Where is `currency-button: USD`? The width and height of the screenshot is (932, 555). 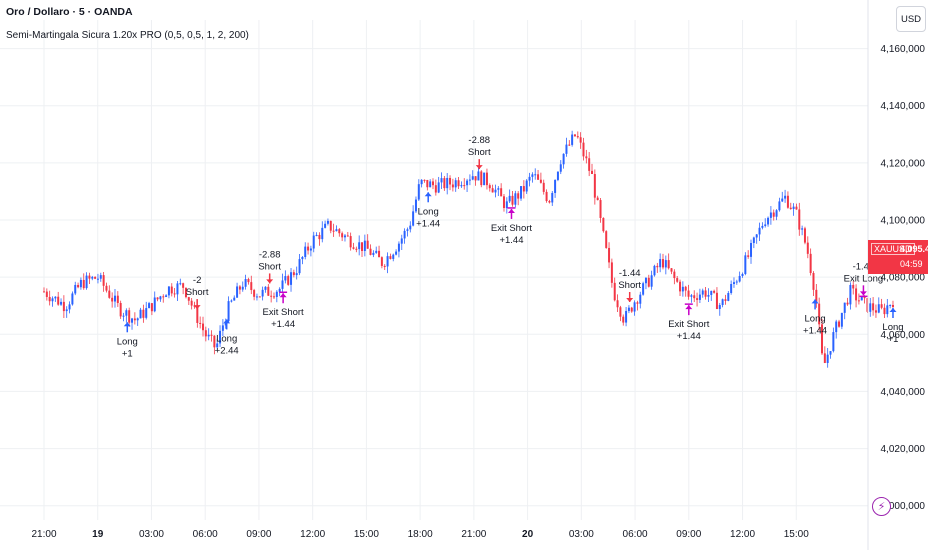
currency-button: USD is located at coordinates (911, 19).